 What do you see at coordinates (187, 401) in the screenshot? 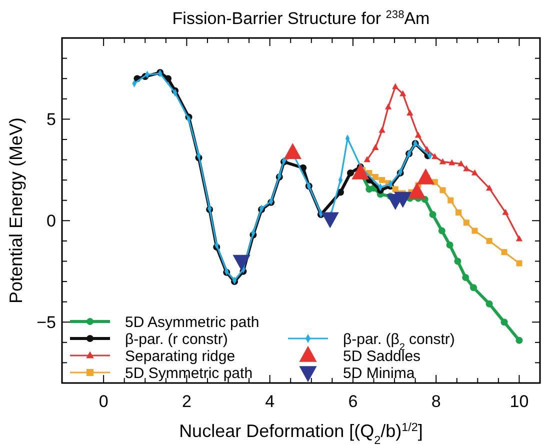
I see `x-tick-label: 2` at bounding box center [187, 401].